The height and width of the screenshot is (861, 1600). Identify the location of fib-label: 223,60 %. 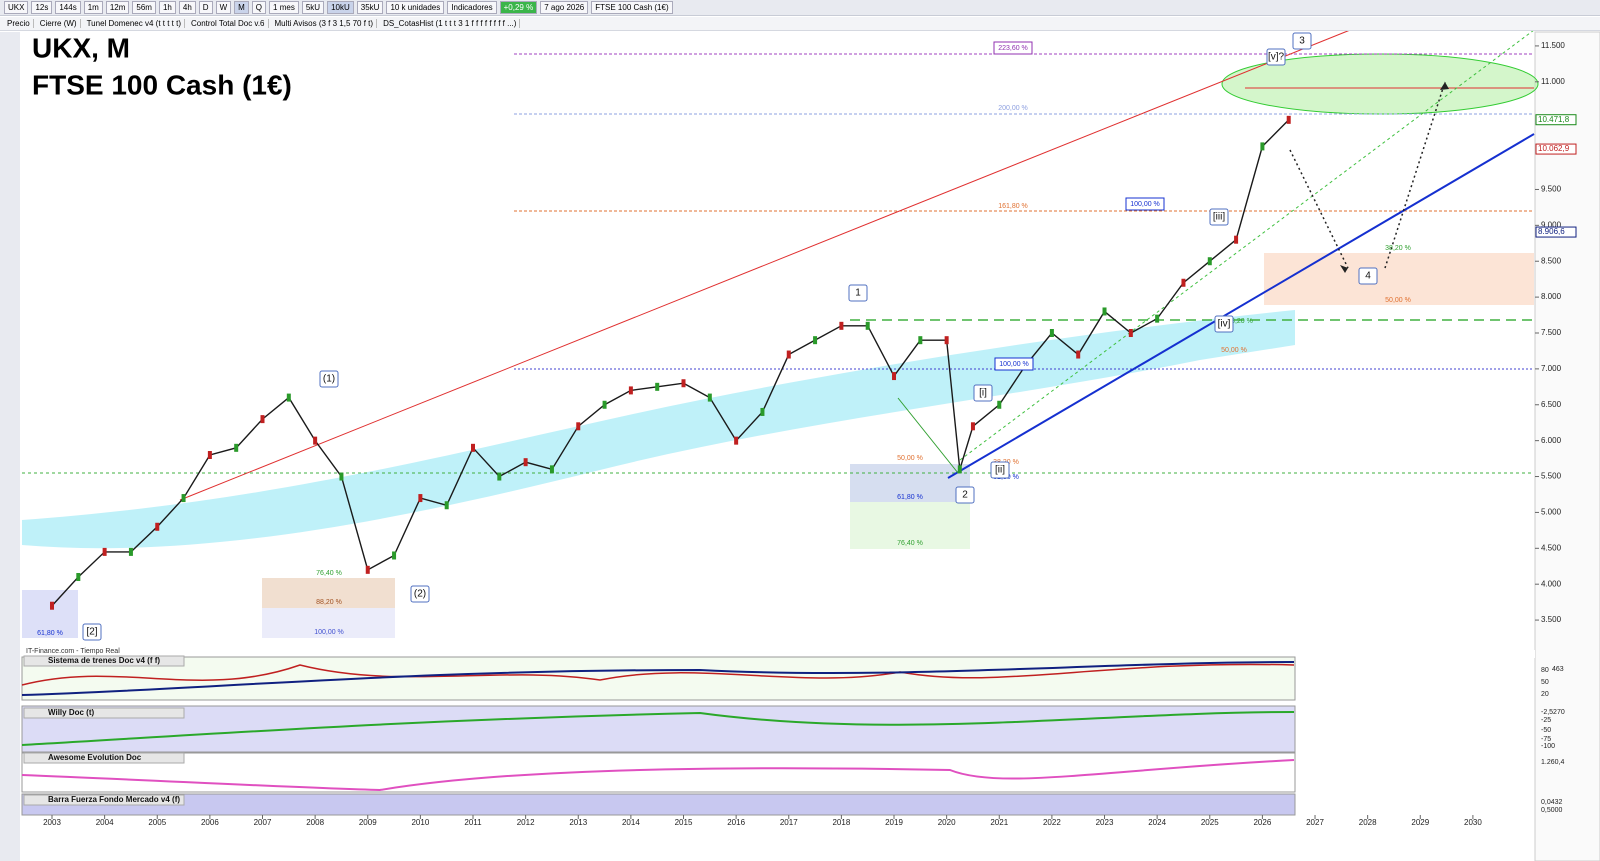
(1013, 48).